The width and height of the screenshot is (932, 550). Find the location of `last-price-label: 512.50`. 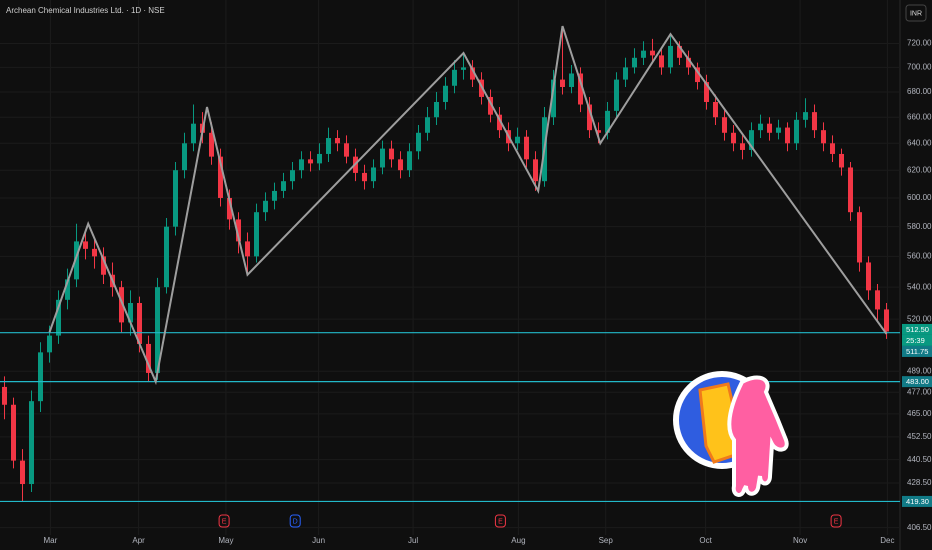

last-price-label: 512.50 is located at coordinates (917, 329).